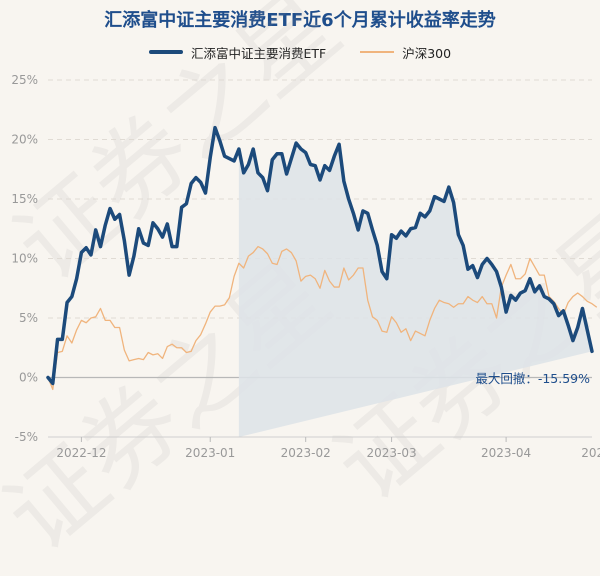 This screenshot has height=576, width=600. Describe the element at coordinates (392, 453) in the screenshot. I see `x-tick-label: 2023-03` at that location.